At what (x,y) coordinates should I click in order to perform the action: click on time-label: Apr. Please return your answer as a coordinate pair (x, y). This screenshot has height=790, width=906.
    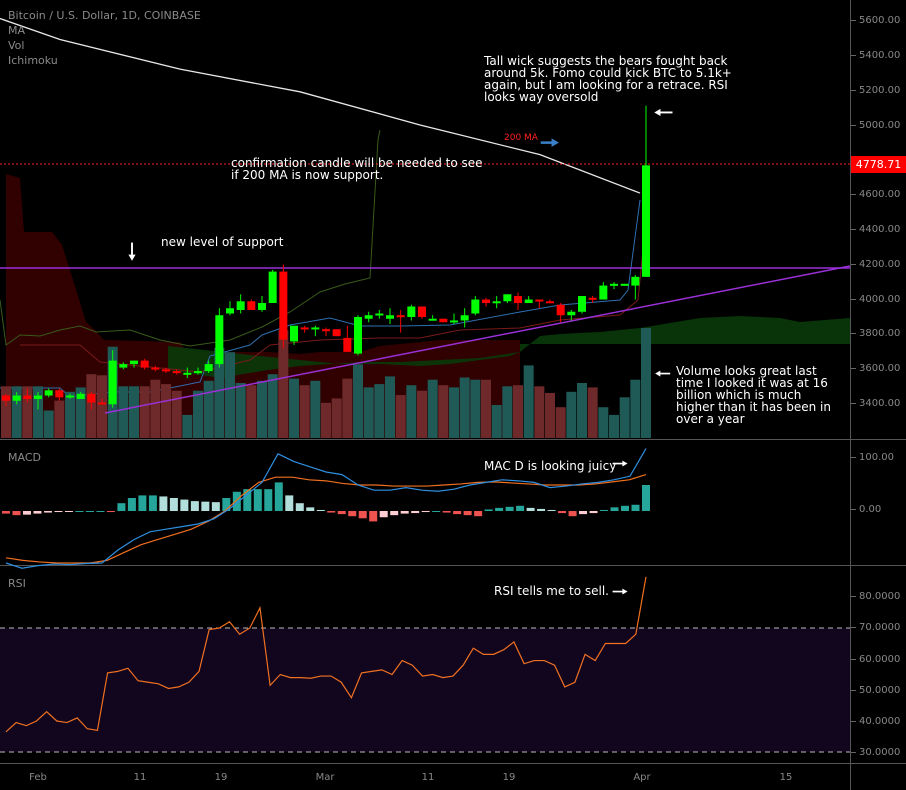
    Looking at the image, I should click on (642, 777).